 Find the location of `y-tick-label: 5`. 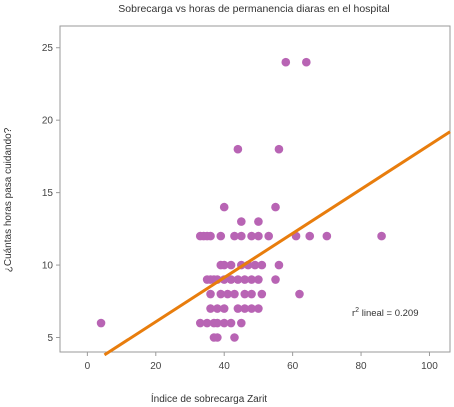

y-tick-label: 5 is located at coordinates (50, 338).